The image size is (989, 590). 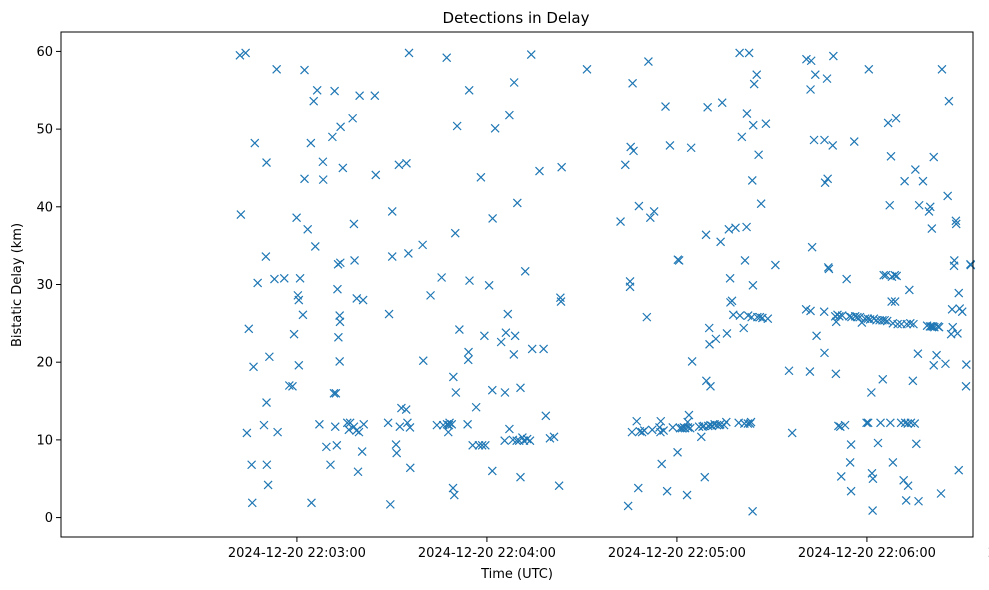 What do you see at coordinates (44, 363) in the screenshot?
I see `y-tick-label: 20` at bounding box center [44, 363].